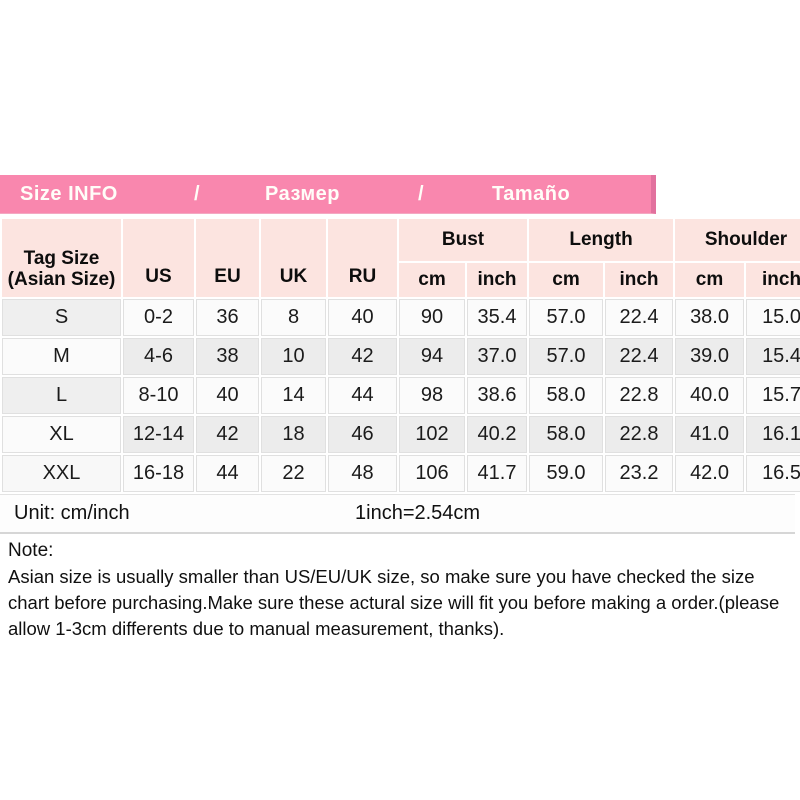  Describe the element at coordinates (497, 356) in the screenshot. I see `cell-bust-inch: 37.0` at that location.